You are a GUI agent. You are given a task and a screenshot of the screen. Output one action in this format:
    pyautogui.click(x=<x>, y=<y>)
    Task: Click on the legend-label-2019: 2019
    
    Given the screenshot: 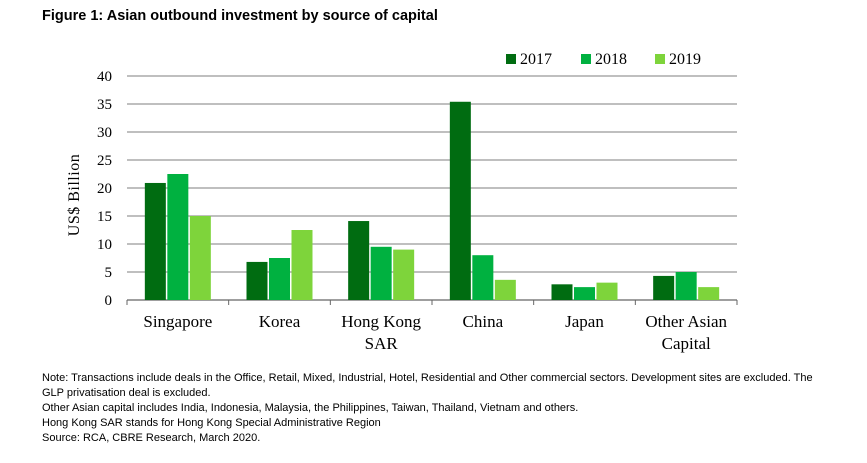 What is the action you would take?
    pyautogui.click(x=685, y=59)
    